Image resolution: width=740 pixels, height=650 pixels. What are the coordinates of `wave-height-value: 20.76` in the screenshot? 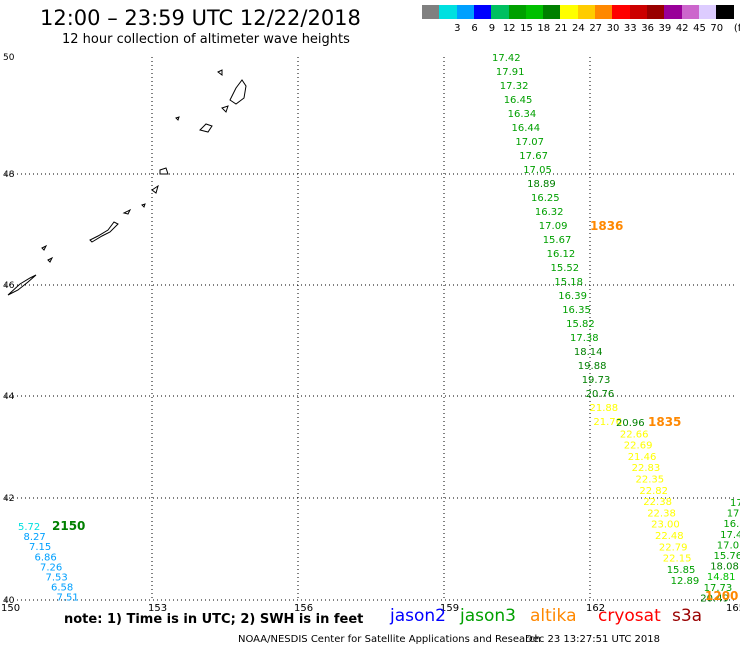 It's located at (600, 394).